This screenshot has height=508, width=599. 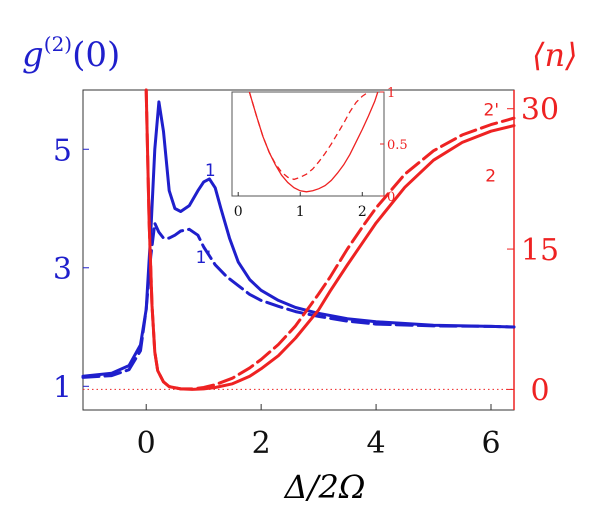 What do you see at coordinates (362, 212) in the screenshot?
I see `inset-x-tick-label: 2` at bounding box center [362, 212].